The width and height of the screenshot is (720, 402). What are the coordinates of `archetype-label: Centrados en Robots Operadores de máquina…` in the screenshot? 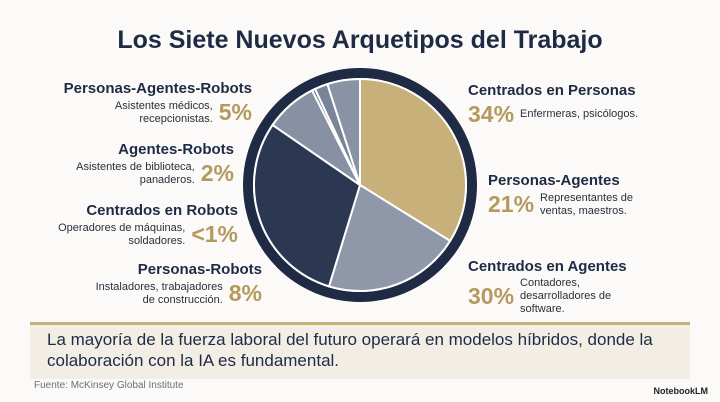 It's located at (123, 225).